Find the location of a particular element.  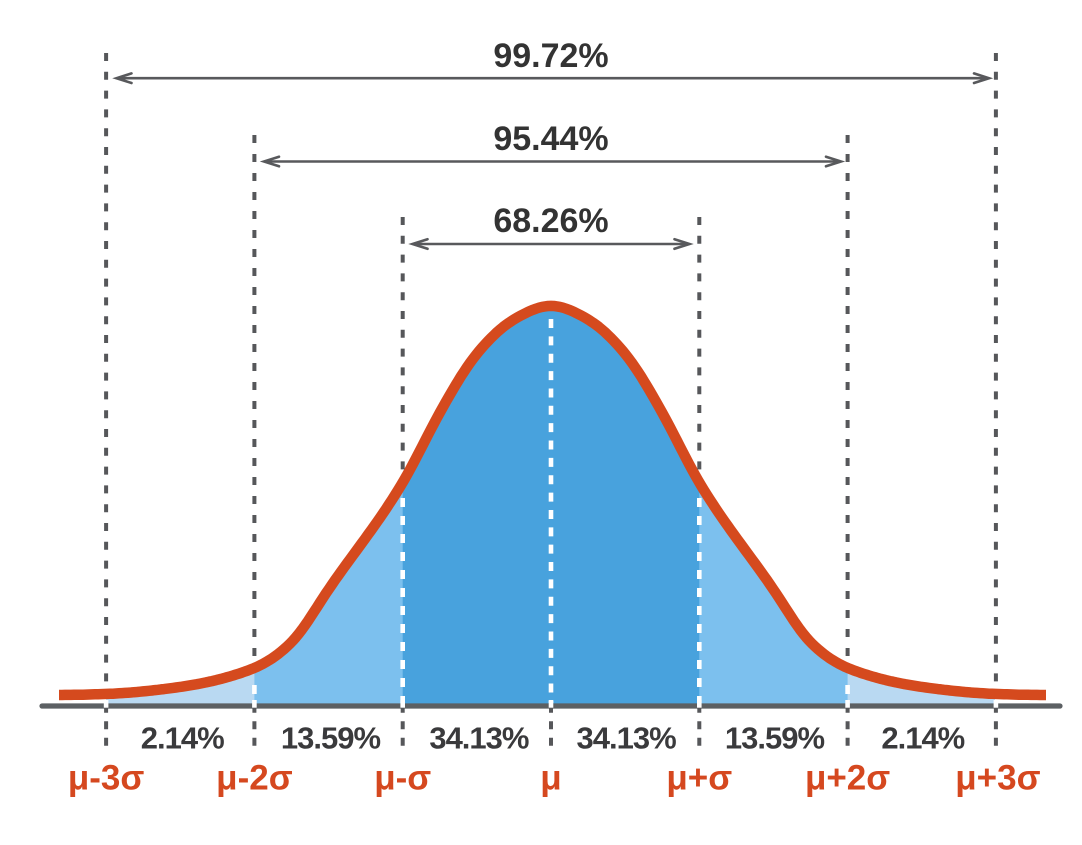

svg-text: μ-σ is located at coordinates (402, 778).